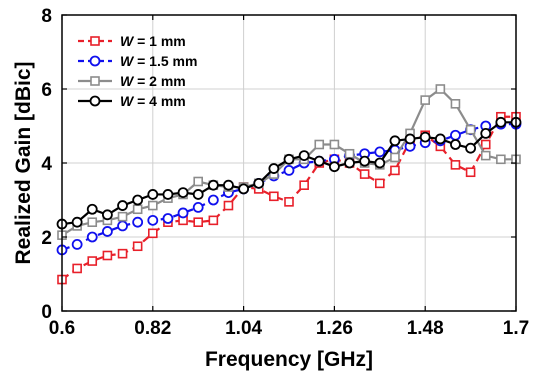 This screenshot has width=540, height=380. I want to click on legend: W = 1 mm W = 1.5 mm W = 2 mm W = 4 mm, so click(137, 71).